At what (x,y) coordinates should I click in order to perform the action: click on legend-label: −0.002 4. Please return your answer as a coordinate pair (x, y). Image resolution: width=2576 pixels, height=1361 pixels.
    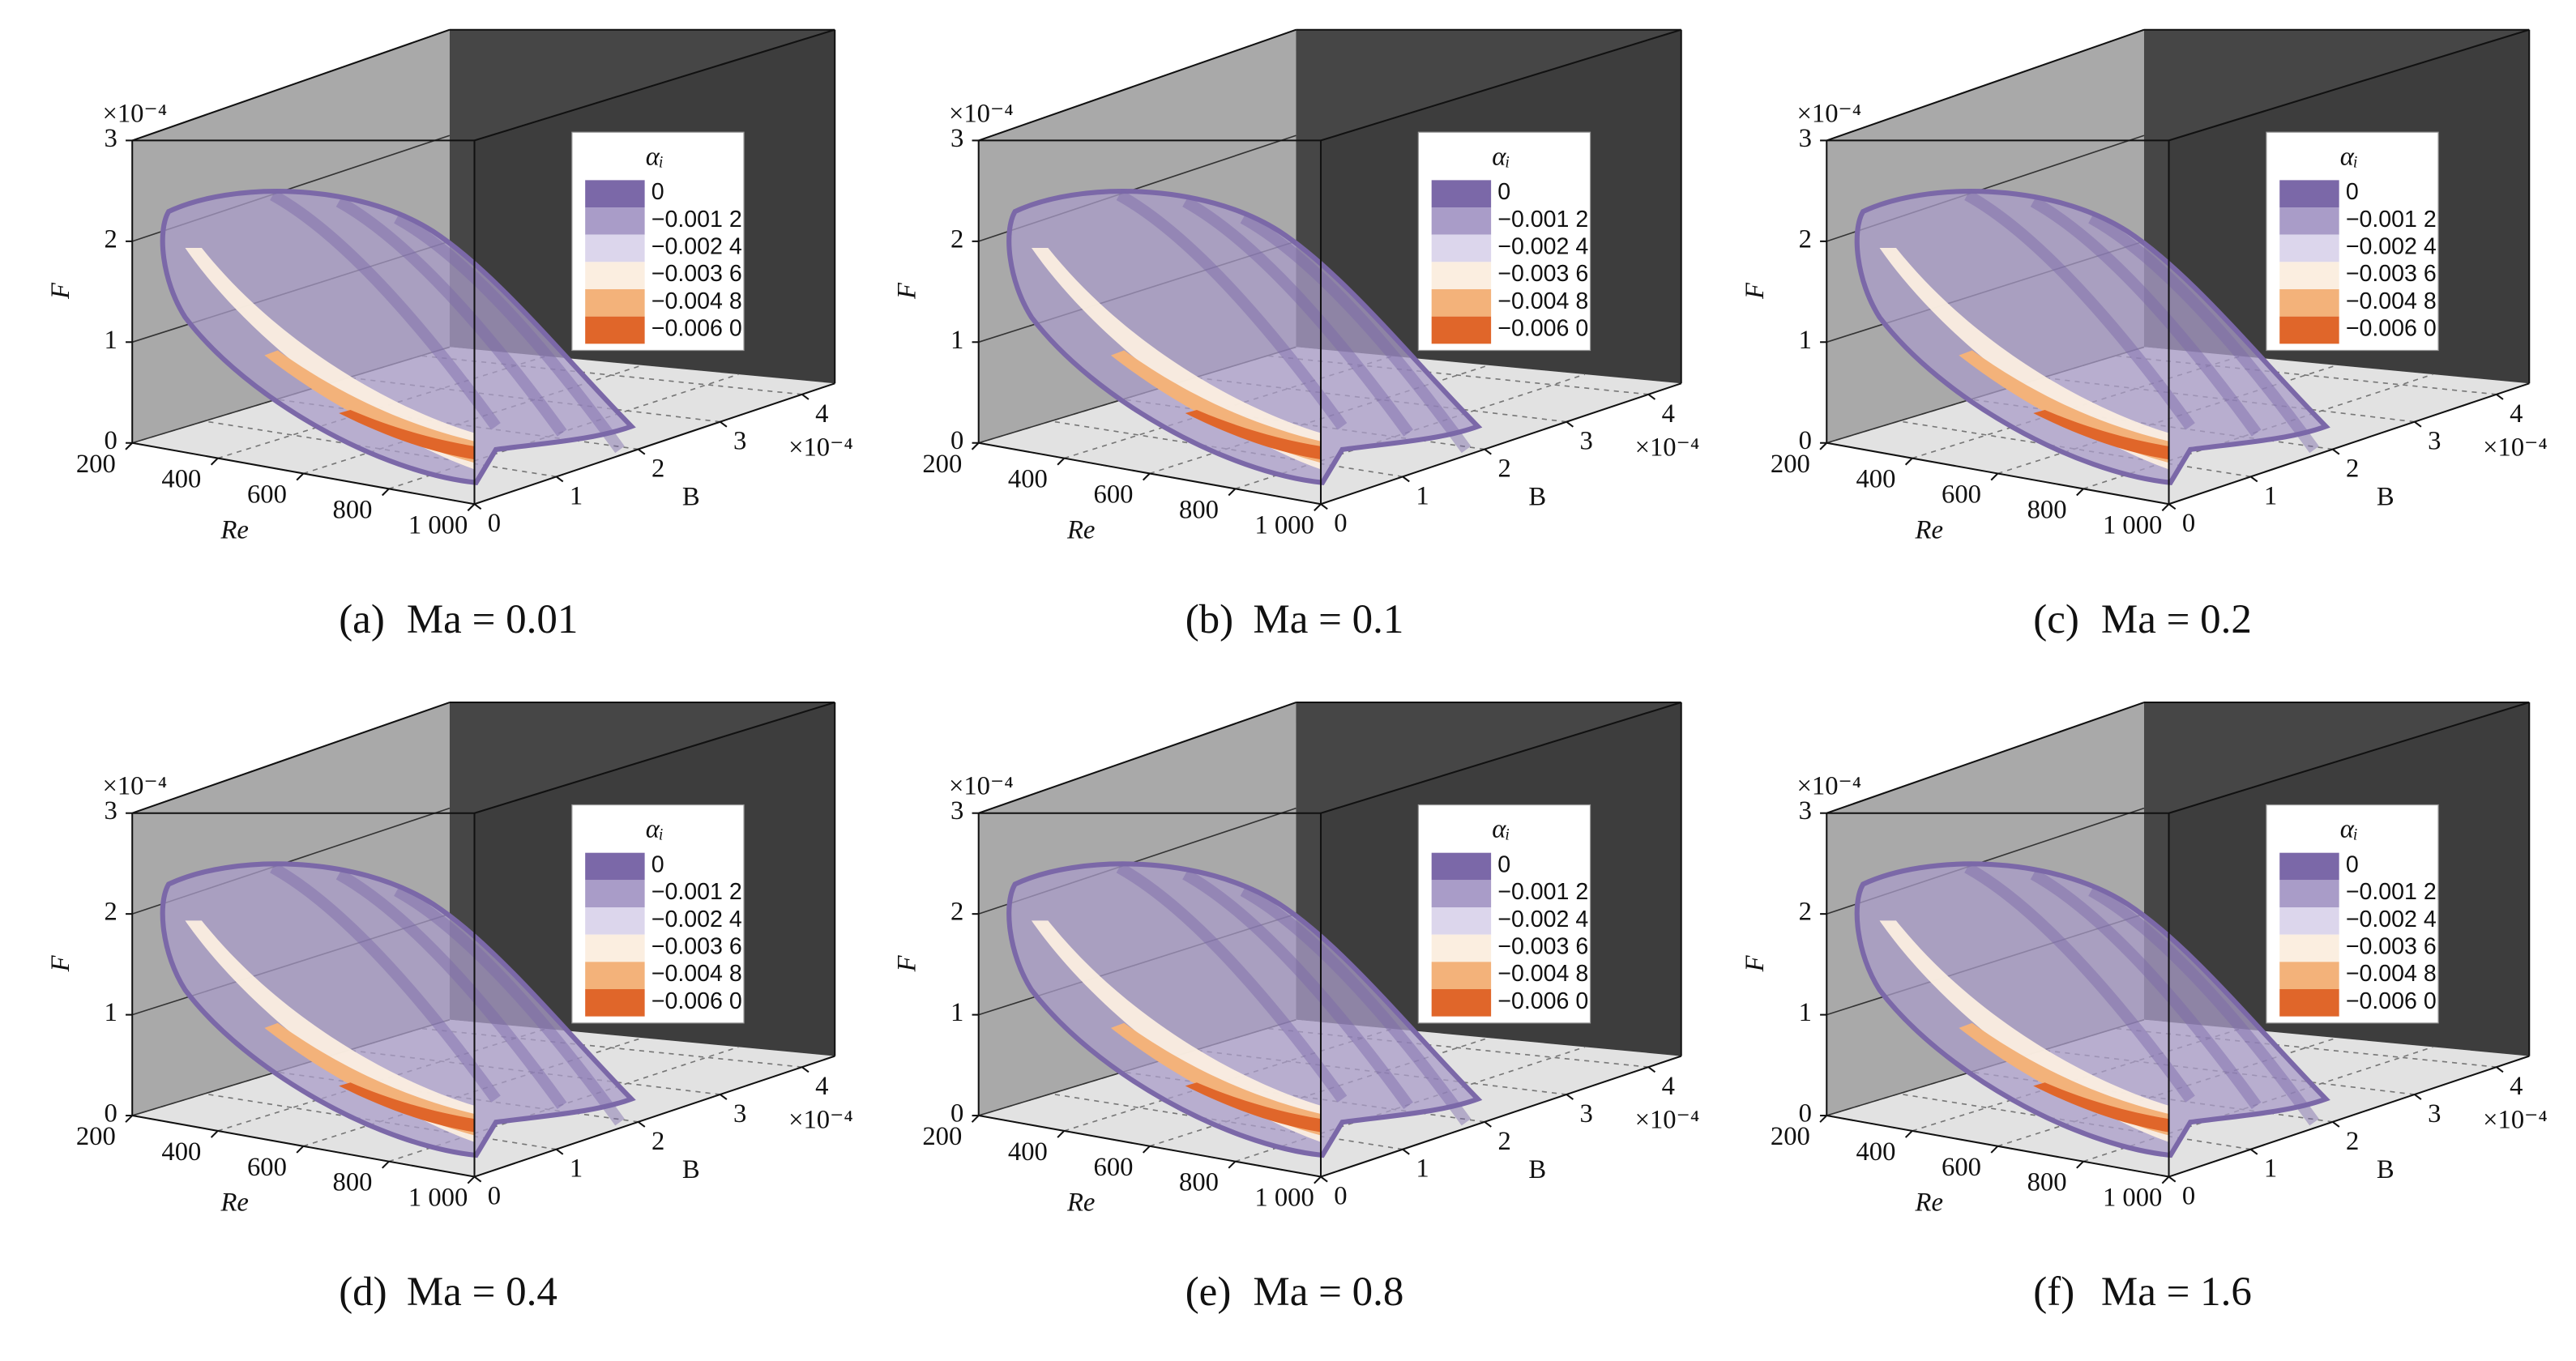
    Looking at the image, I should click on (696, 247).